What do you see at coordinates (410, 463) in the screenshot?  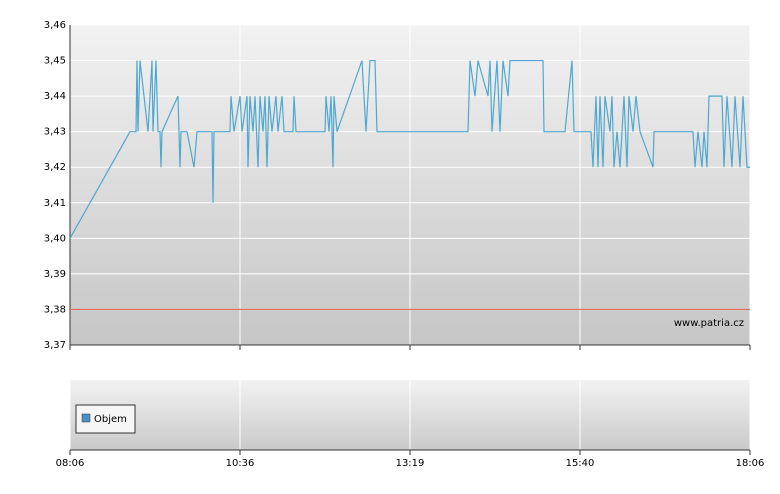 I see `x-tick-label: 13:19` at bounding box center [410, 463].